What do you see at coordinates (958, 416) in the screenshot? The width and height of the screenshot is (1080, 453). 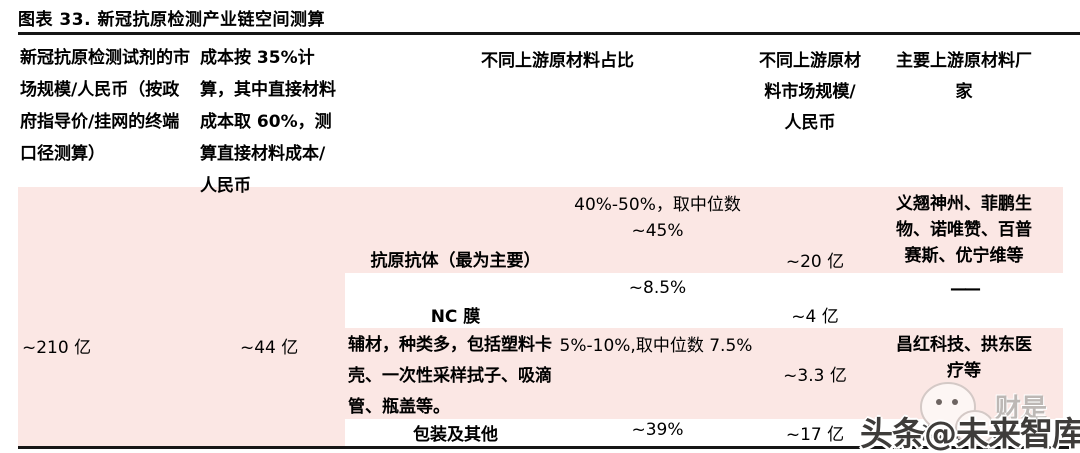 I see `wechat-bubbles-icon` at bounding box center [958, 416].